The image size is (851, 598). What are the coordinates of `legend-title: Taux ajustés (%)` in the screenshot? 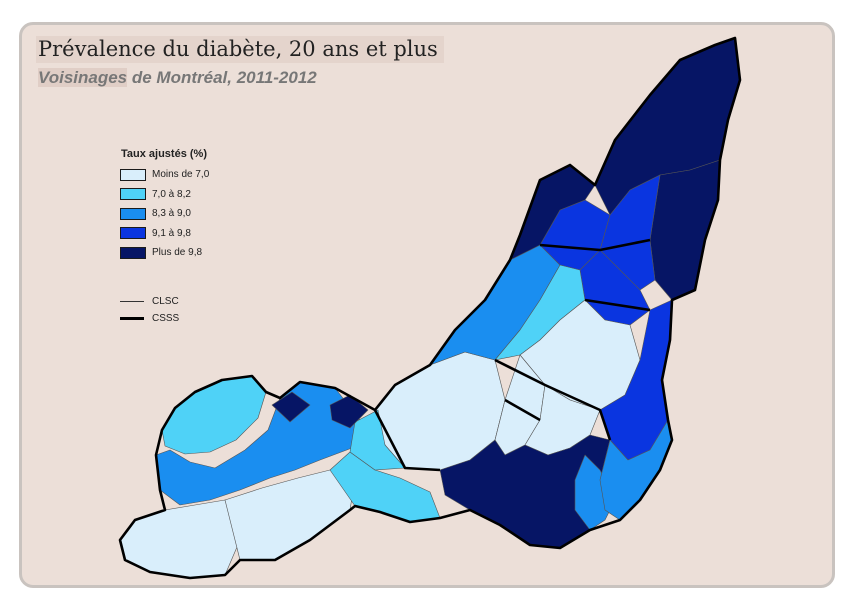 It's located at (164, 154).